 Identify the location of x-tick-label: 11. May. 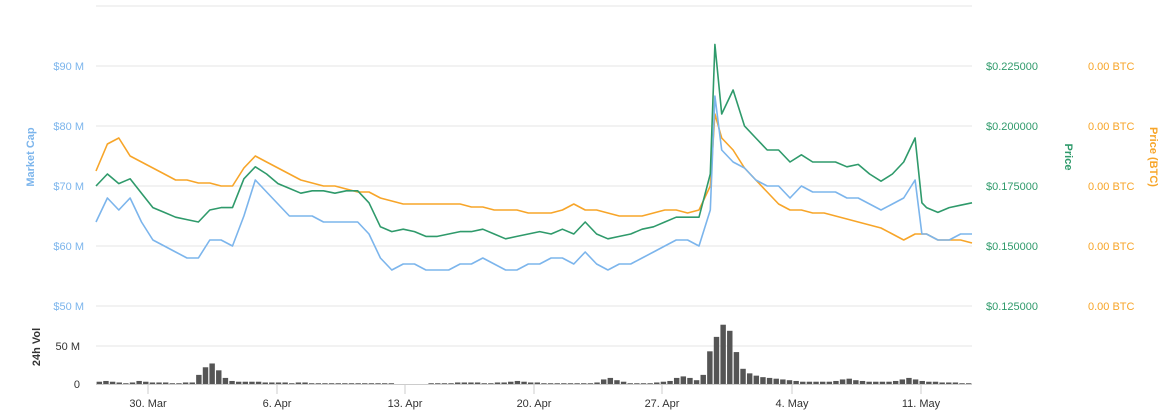
(921, 404).